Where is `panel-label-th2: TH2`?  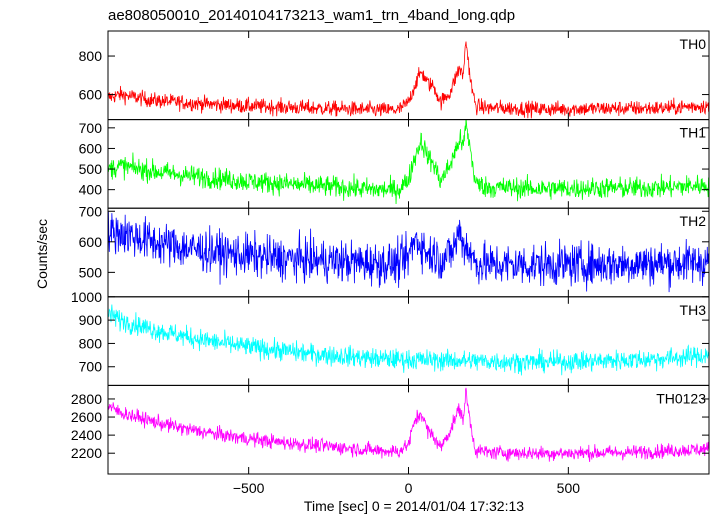
panel-label-th2: TH2 is located at coordinates (693, 221).